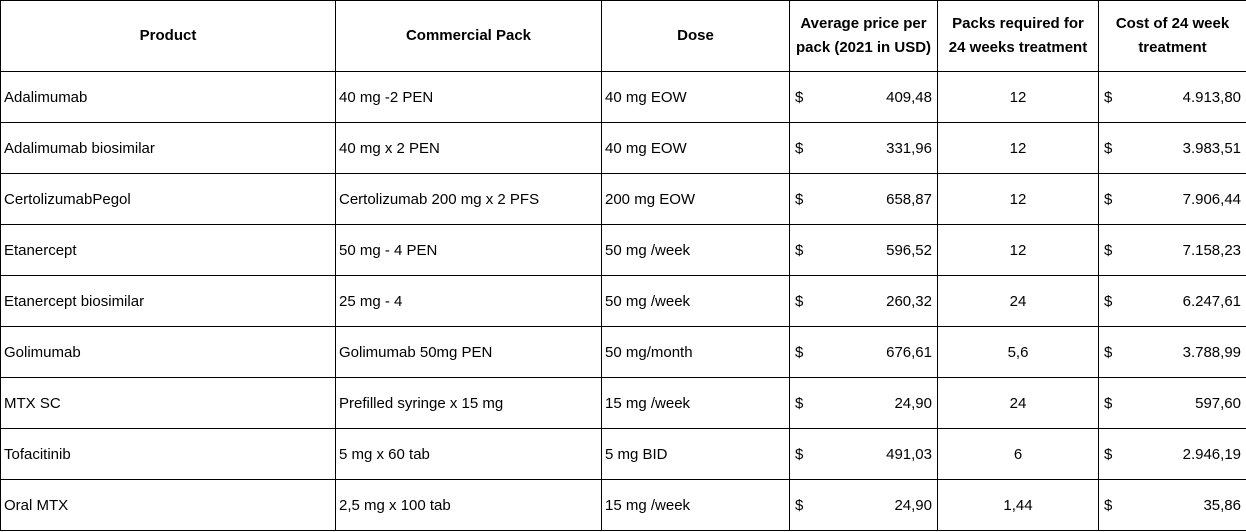 The image size is (1246, 532). I want to click on amount-value: 409,48, so click(909, 97).